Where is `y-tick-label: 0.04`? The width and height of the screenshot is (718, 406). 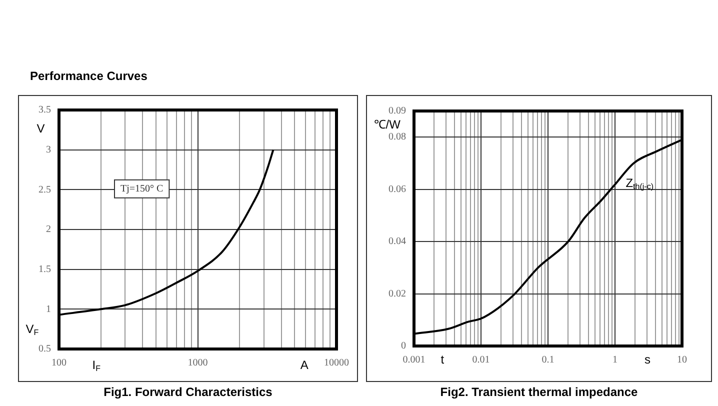 y-tick-label: 0.04 is located at coordinates (397, 242).